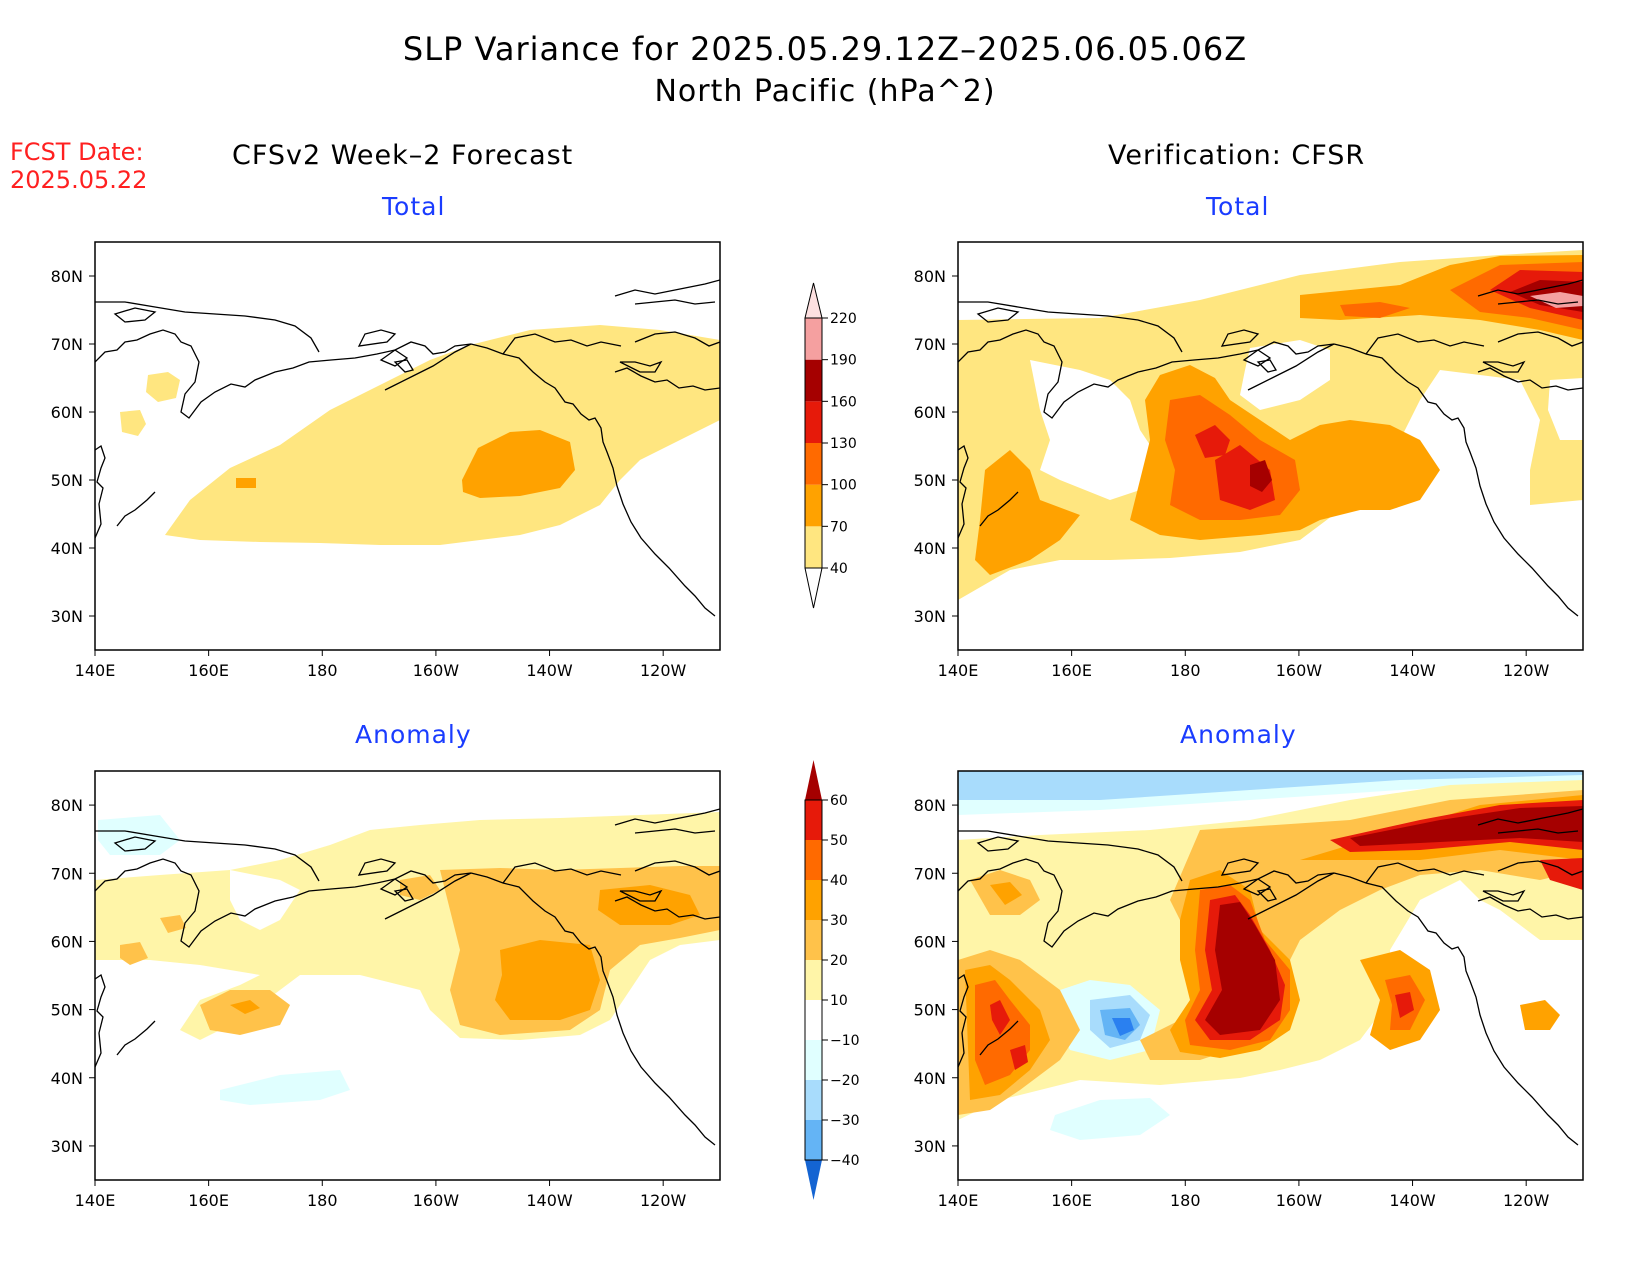  I want to click on fcst-date-block: FCST Date: 2025.05.22, so click(78, 166).